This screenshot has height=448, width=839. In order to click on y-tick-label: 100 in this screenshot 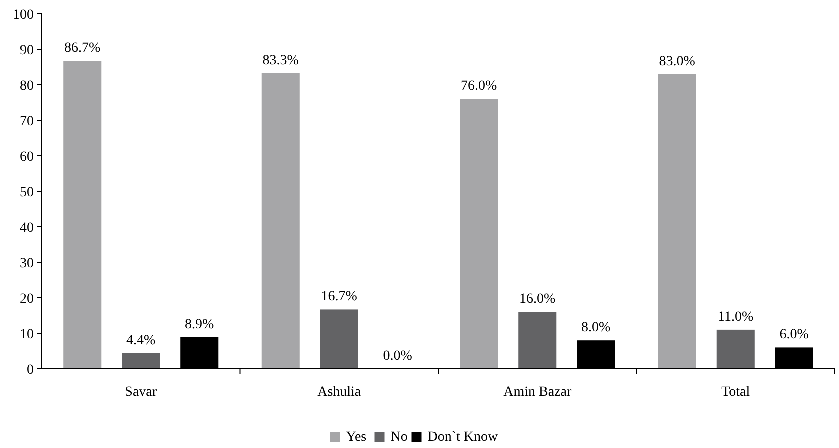, I will do `click(23, 15)`.